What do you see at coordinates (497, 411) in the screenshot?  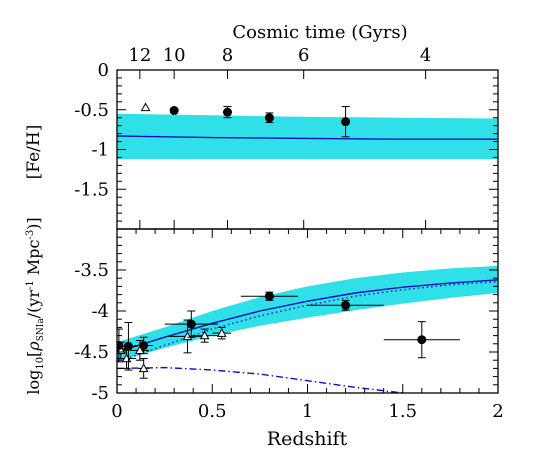 I see `x-tick-label: 2` at bounding box center [497, 411].